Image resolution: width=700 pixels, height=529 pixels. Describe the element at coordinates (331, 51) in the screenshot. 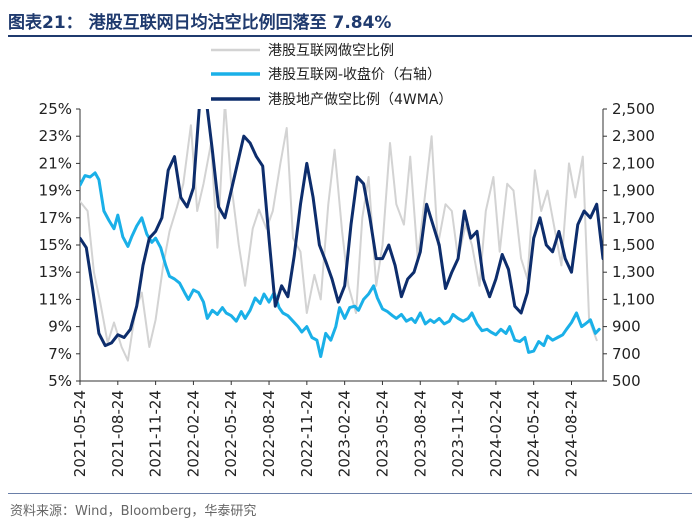

I see `legend-label: 港股互联网做空比例` at that location.